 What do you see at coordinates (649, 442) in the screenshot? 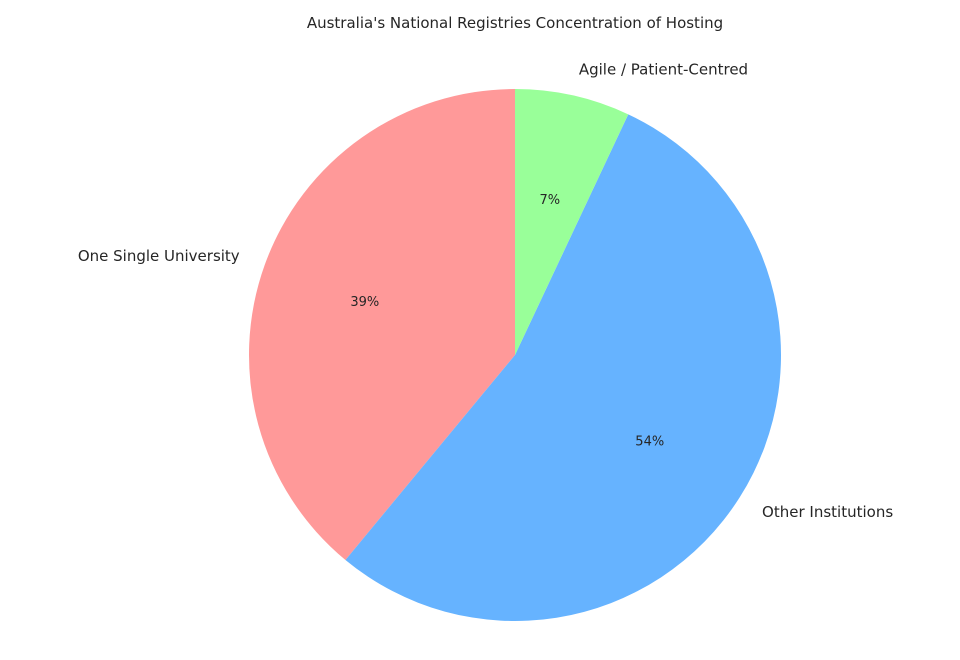
I see `slice-percent-label: 54%` at bounding box center [649, 442].